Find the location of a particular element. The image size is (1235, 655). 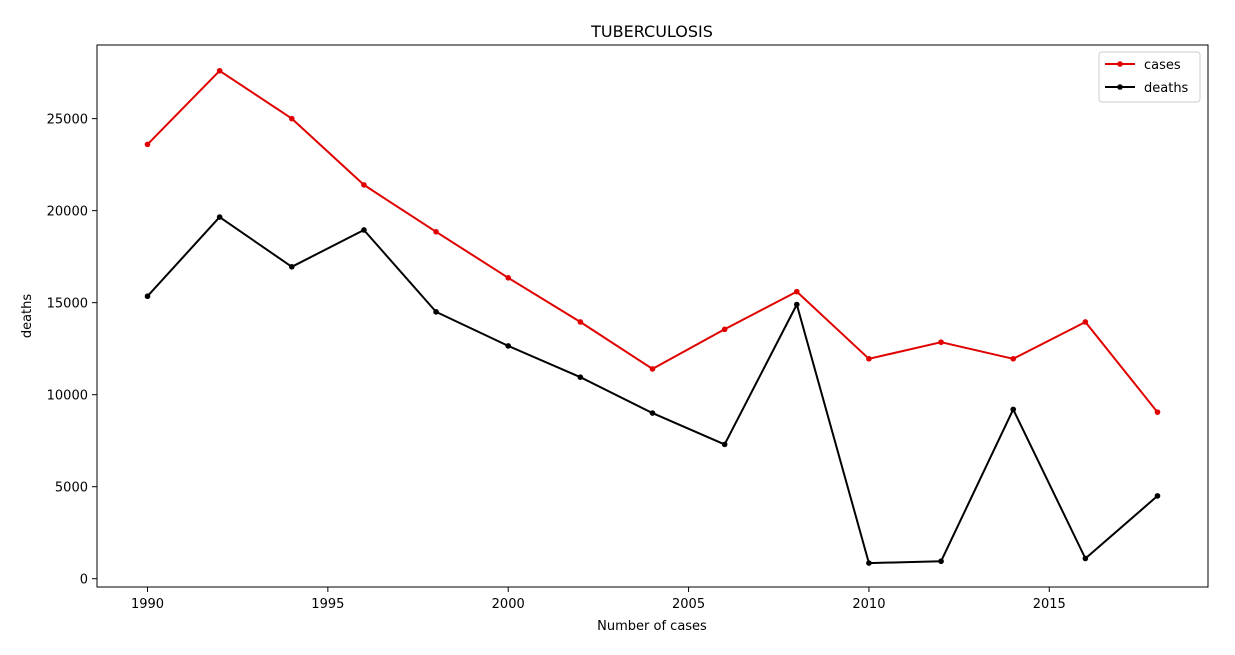

x-tick-label: 2005 is located at coordinates (688, 604).